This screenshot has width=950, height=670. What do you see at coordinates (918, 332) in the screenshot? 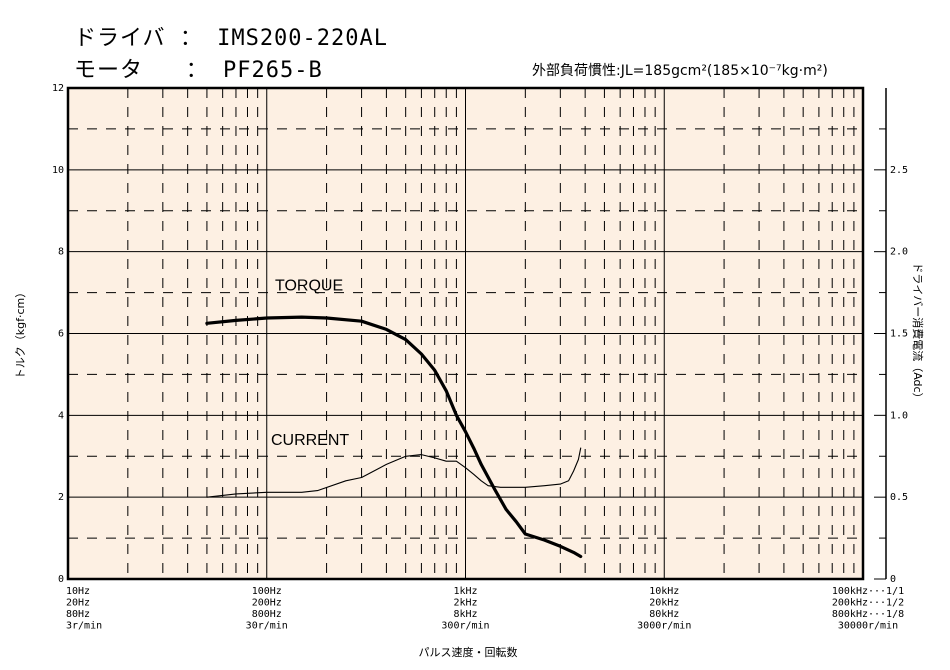
I see `y-axis-label-right: ドライバー消費電流（Adc）` at bounding box center [918, 332].